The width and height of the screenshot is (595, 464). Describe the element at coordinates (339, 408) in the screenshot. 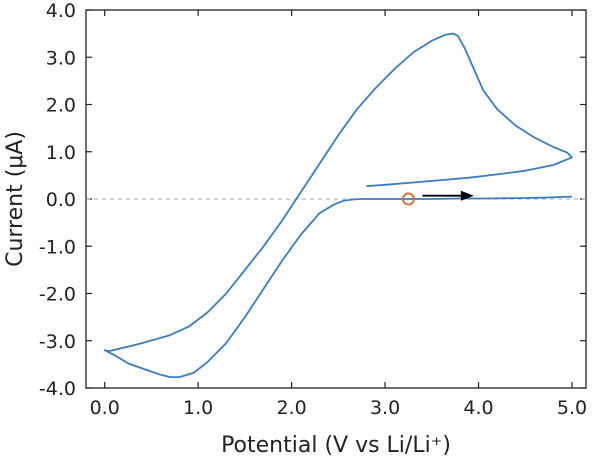

I see `x-tick-labels: 0.0 1.0 2.0 3.0 4.0 5.0` at that location.